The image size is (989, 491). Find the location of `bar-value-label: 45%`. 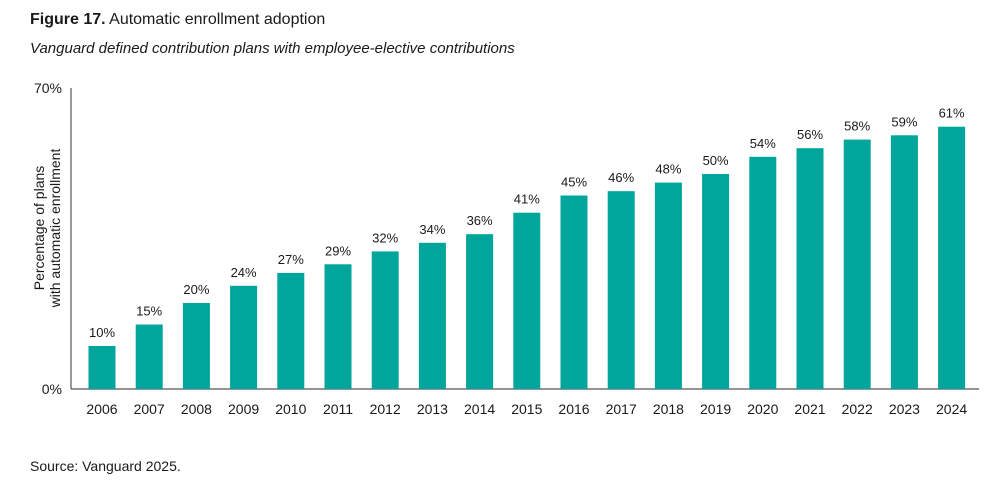

bar-value-label: 45% is located at coordinates (574, 182).